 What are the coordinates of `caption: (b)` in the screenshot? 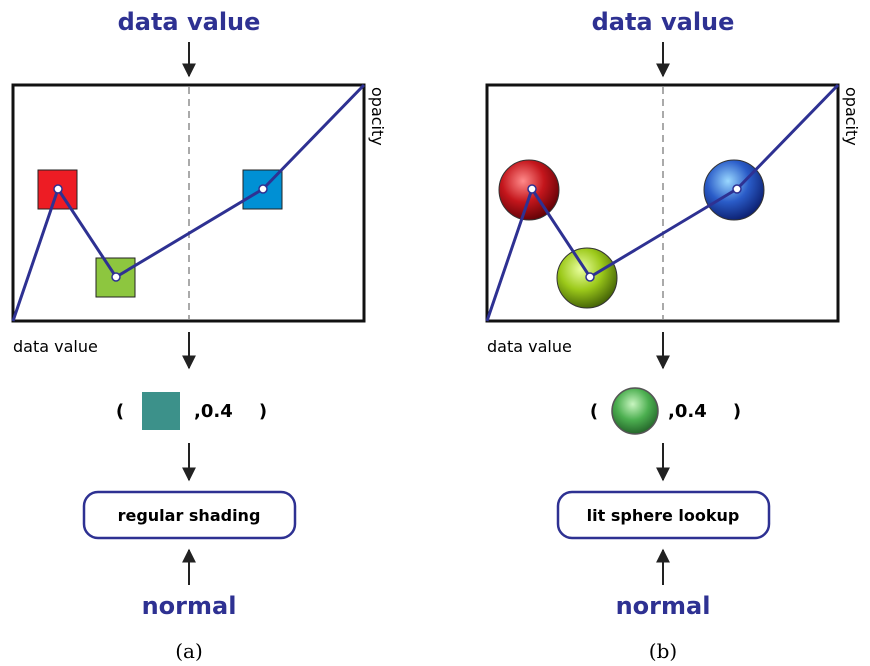 It's located at (663, 651).